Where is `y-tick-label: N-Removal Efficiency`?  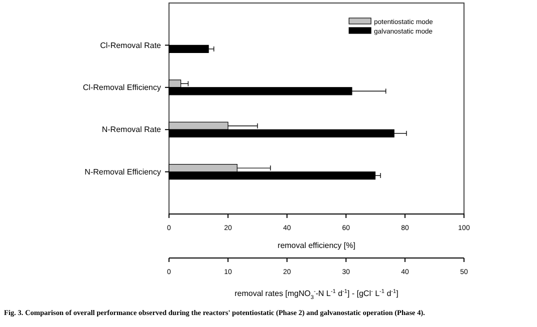
y-tick-label: N-Removal Efficiency is located at coordinates (122, 171).